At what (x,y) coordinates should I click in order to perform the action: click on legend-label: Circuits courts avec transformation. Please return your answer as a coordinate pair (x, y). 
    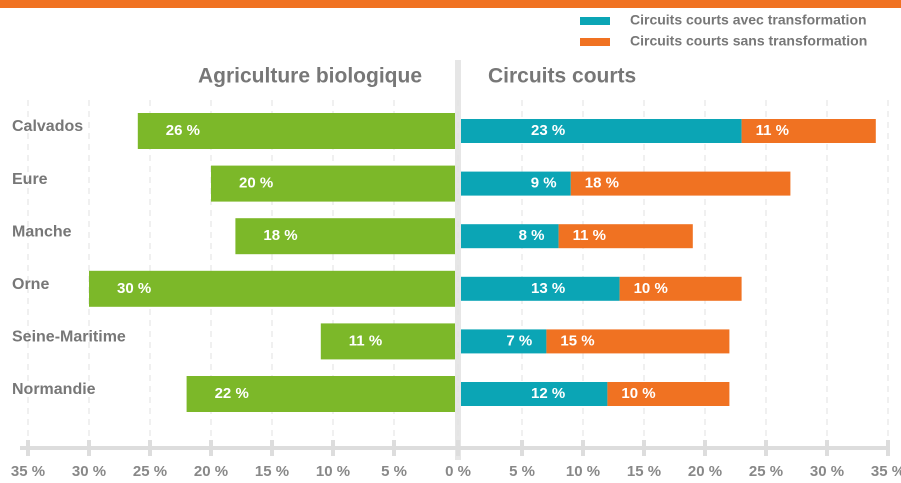
    Looking at the image, I should click on (748, 20).